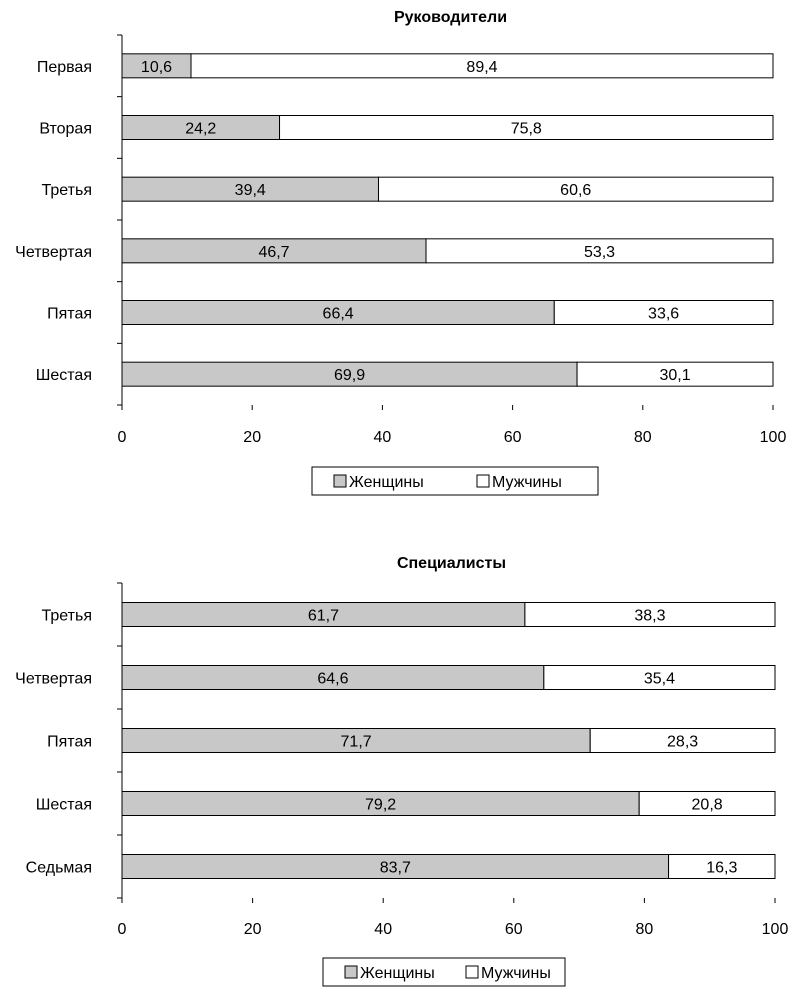 The height and width of the screenshot is (987, 789). Describe the element at coordinates (450, 17) in the screenshot. I see `chart-title: Руководители` at that location.